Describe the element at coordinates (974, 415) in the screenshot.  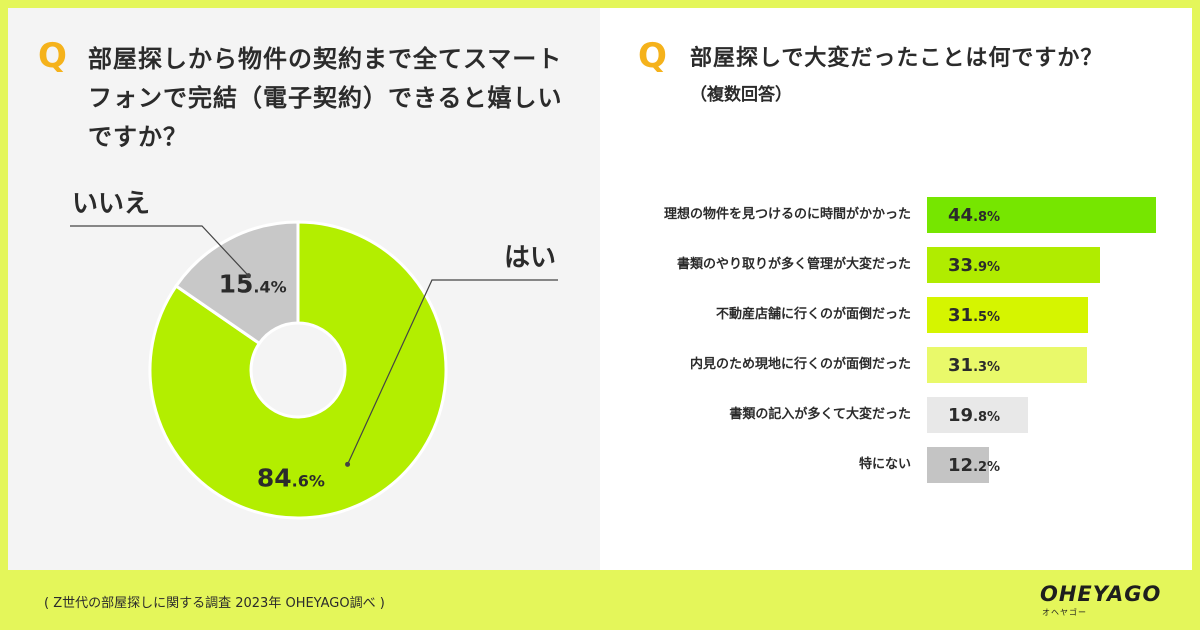
I see `bar-value-label-4: 19.8%` at that location.